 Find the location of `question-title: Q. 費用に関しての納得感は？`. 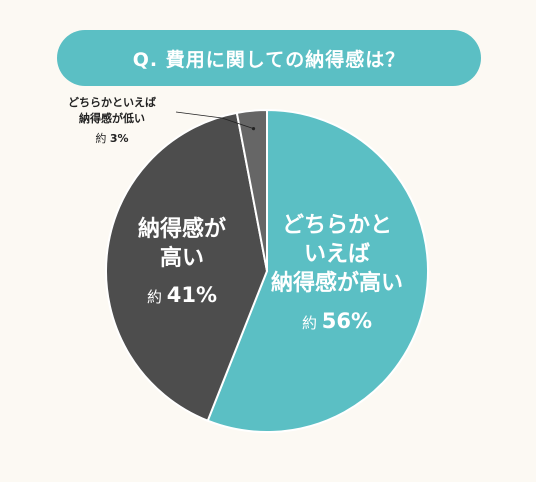

question-title: Q. 費用に関しての納得感は？ is located at coordinates (269, 59).